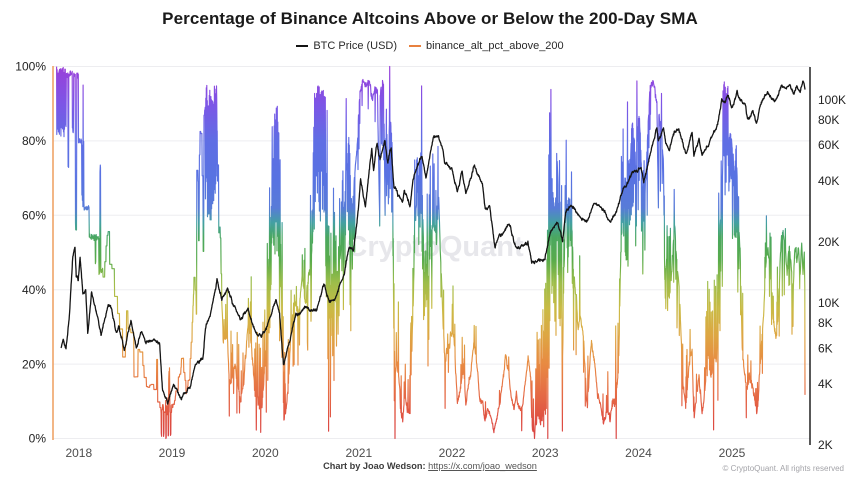  Describe the element at coordinates (452, 453) in the screenshot. I see `svg-text: 2022` at that location.